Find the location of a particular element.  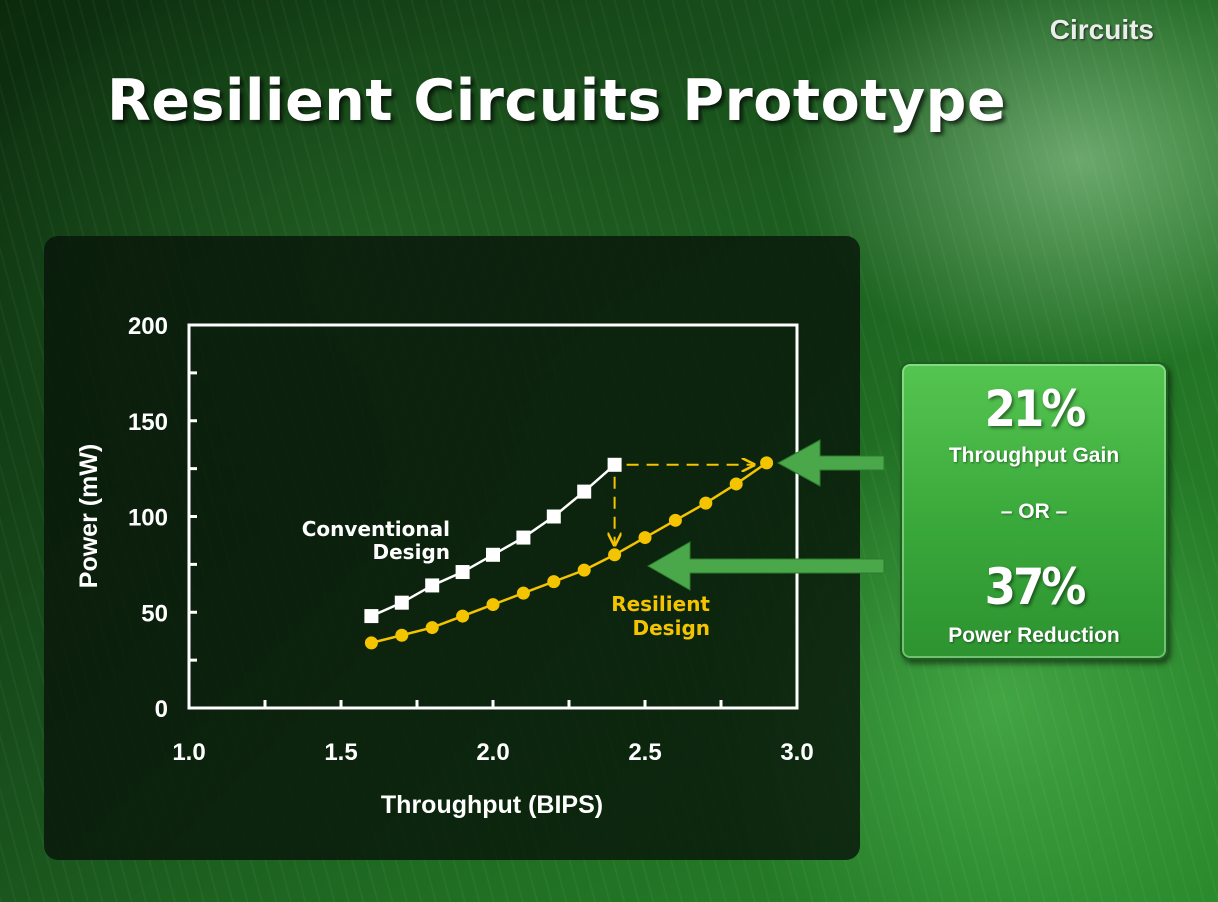

x-tick-label: 3.0 is located at coordinates (796, 752).